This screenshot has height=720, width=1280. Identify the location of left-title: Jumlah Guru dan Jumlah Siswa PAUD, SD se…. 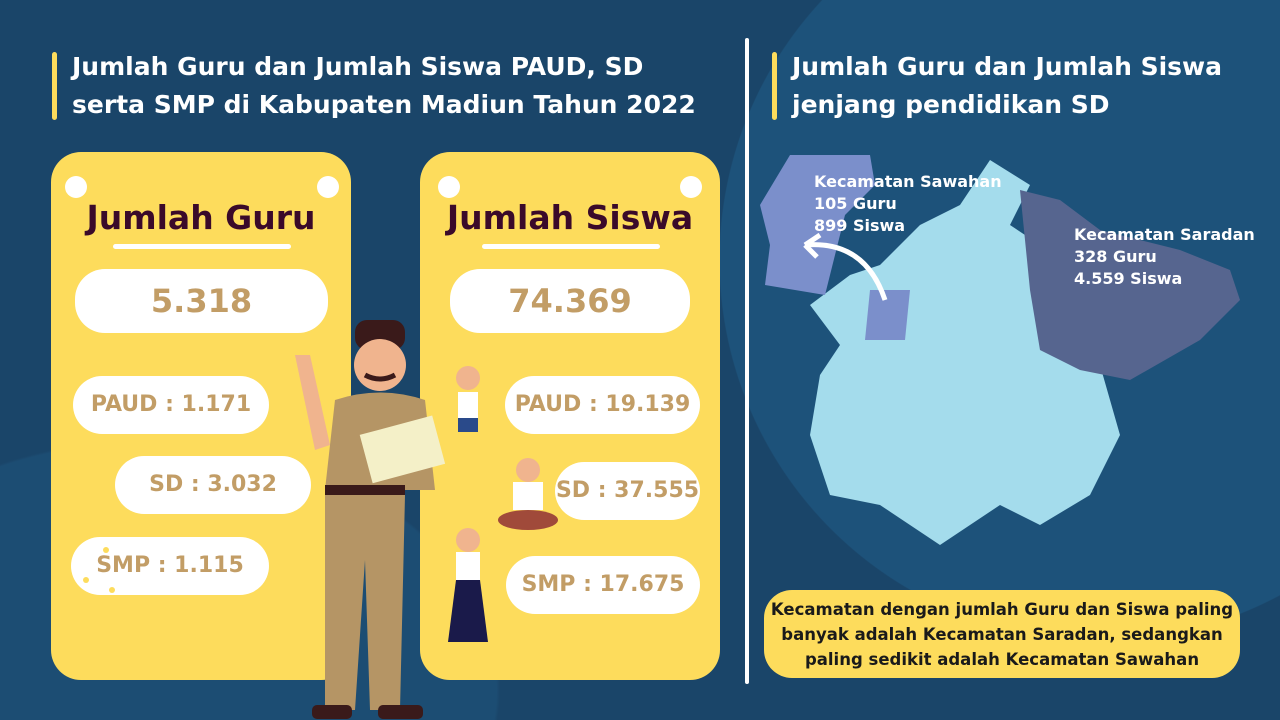
(382, 86).